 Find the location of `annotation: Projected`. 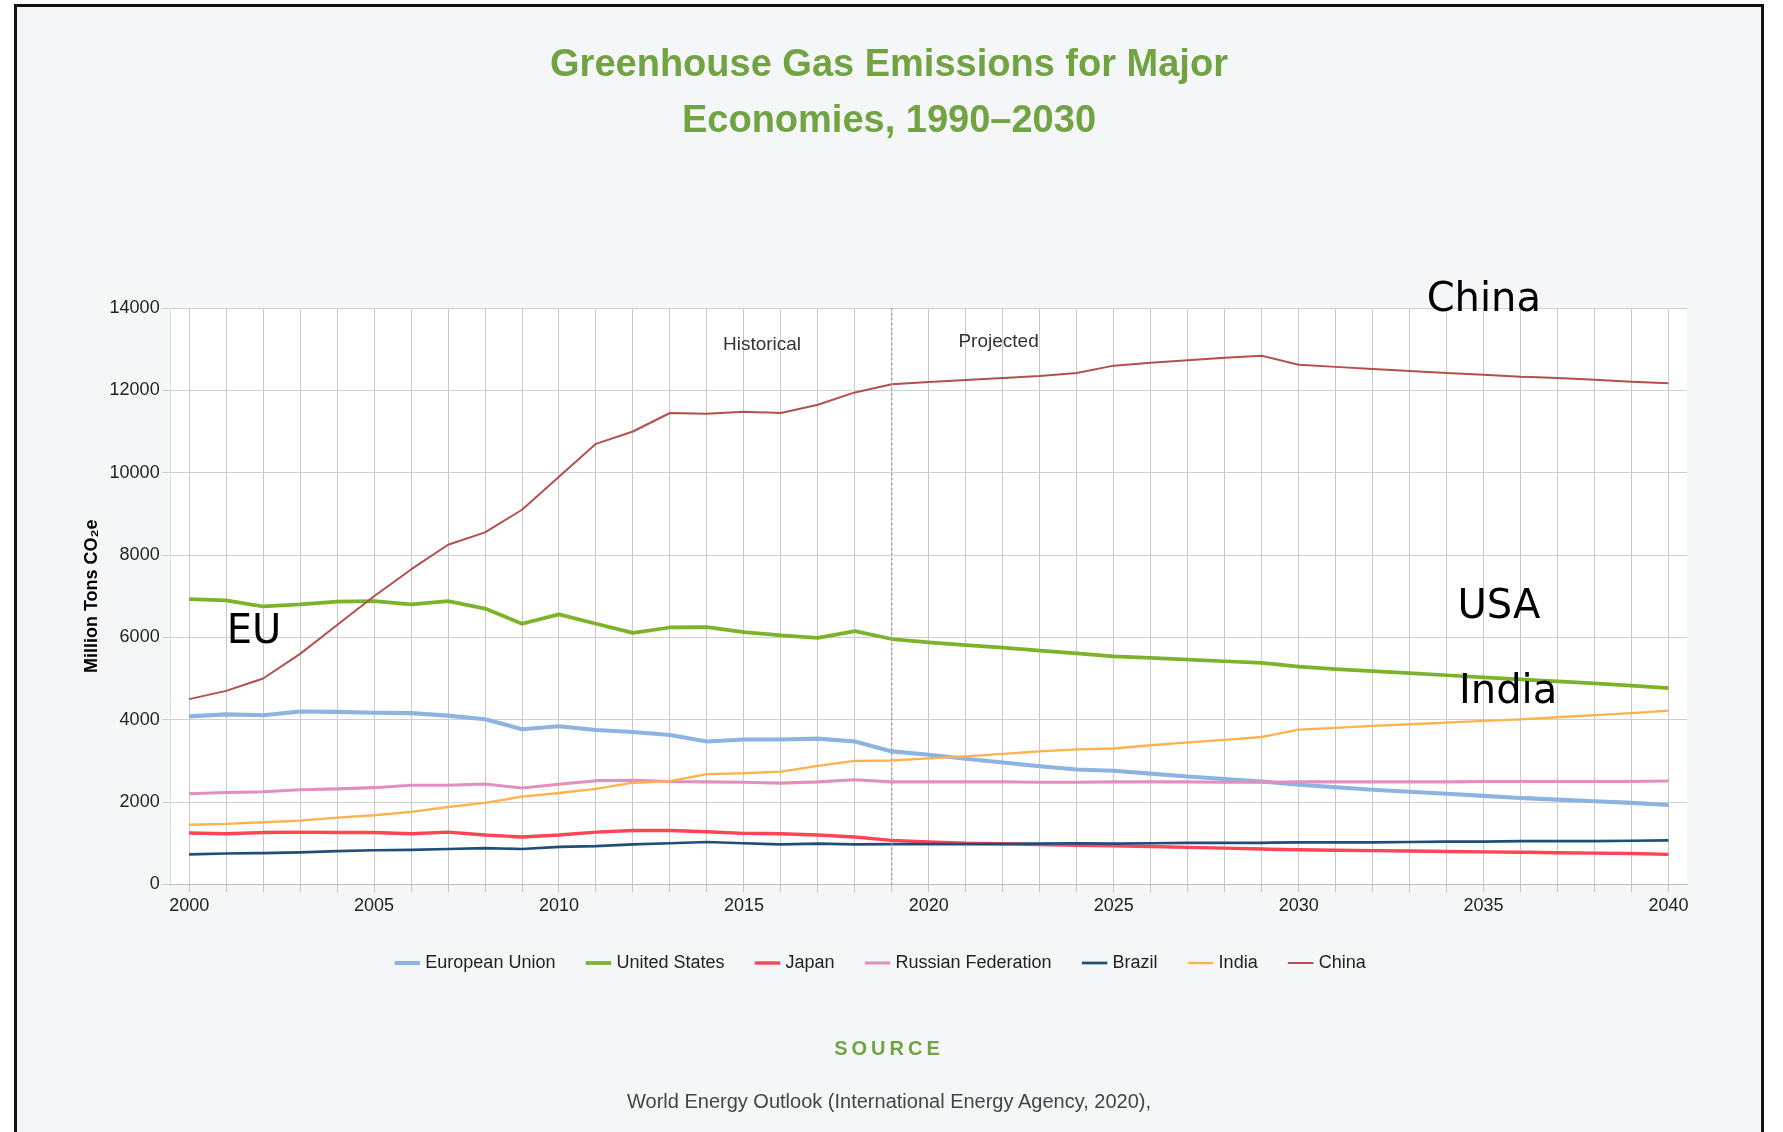

annotation: Projected is located at coordinates (998, 341).